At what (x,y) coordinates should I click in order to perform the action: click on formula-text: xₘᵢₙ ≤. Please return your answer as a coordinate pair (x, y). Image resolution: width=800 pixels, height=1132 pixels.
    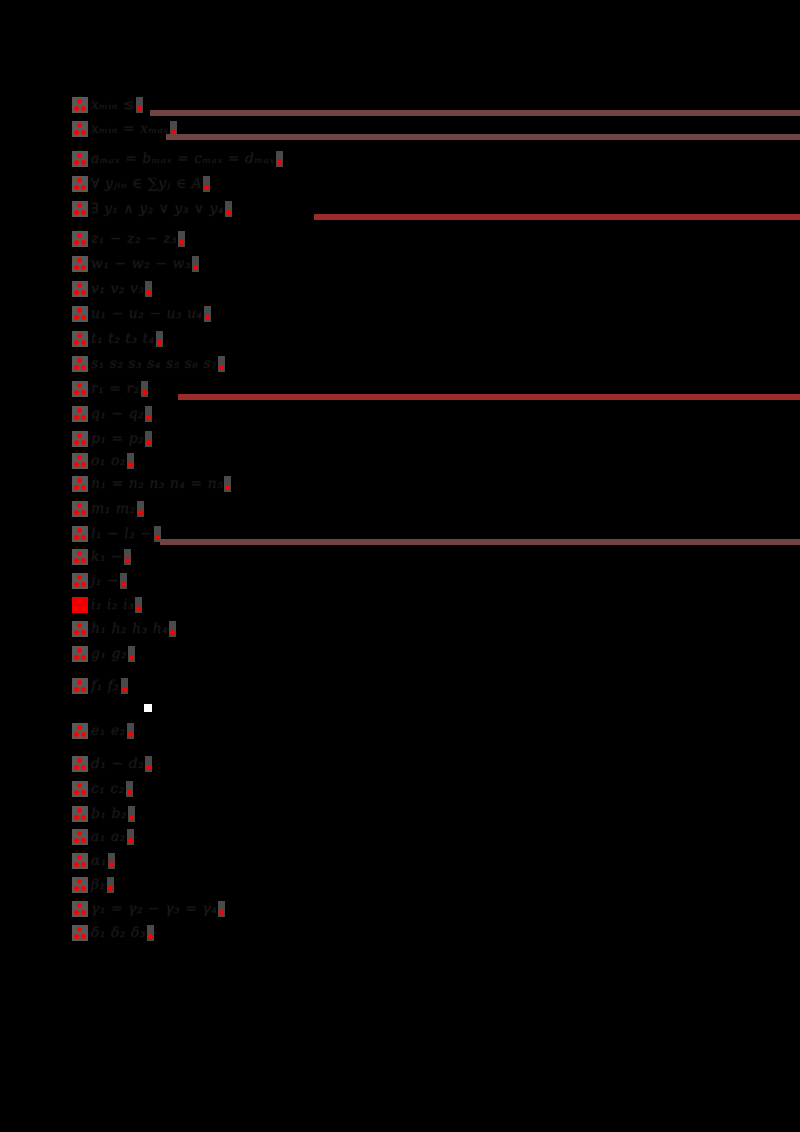
    Looking at the image, I should click on (113, 105).